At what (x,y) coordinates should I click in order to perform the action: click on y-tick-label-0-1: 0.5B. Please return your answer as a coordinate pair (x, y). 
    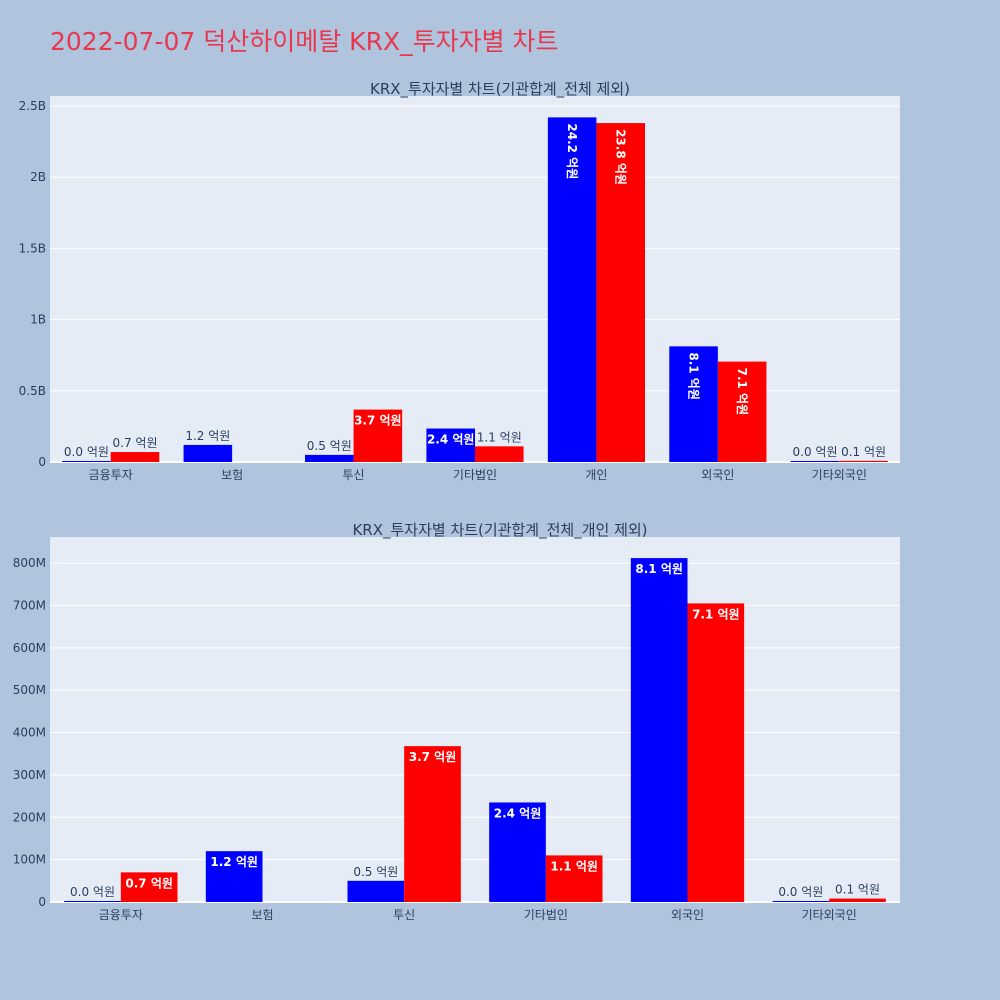
    Looking at the image, I should click on (32, 391).